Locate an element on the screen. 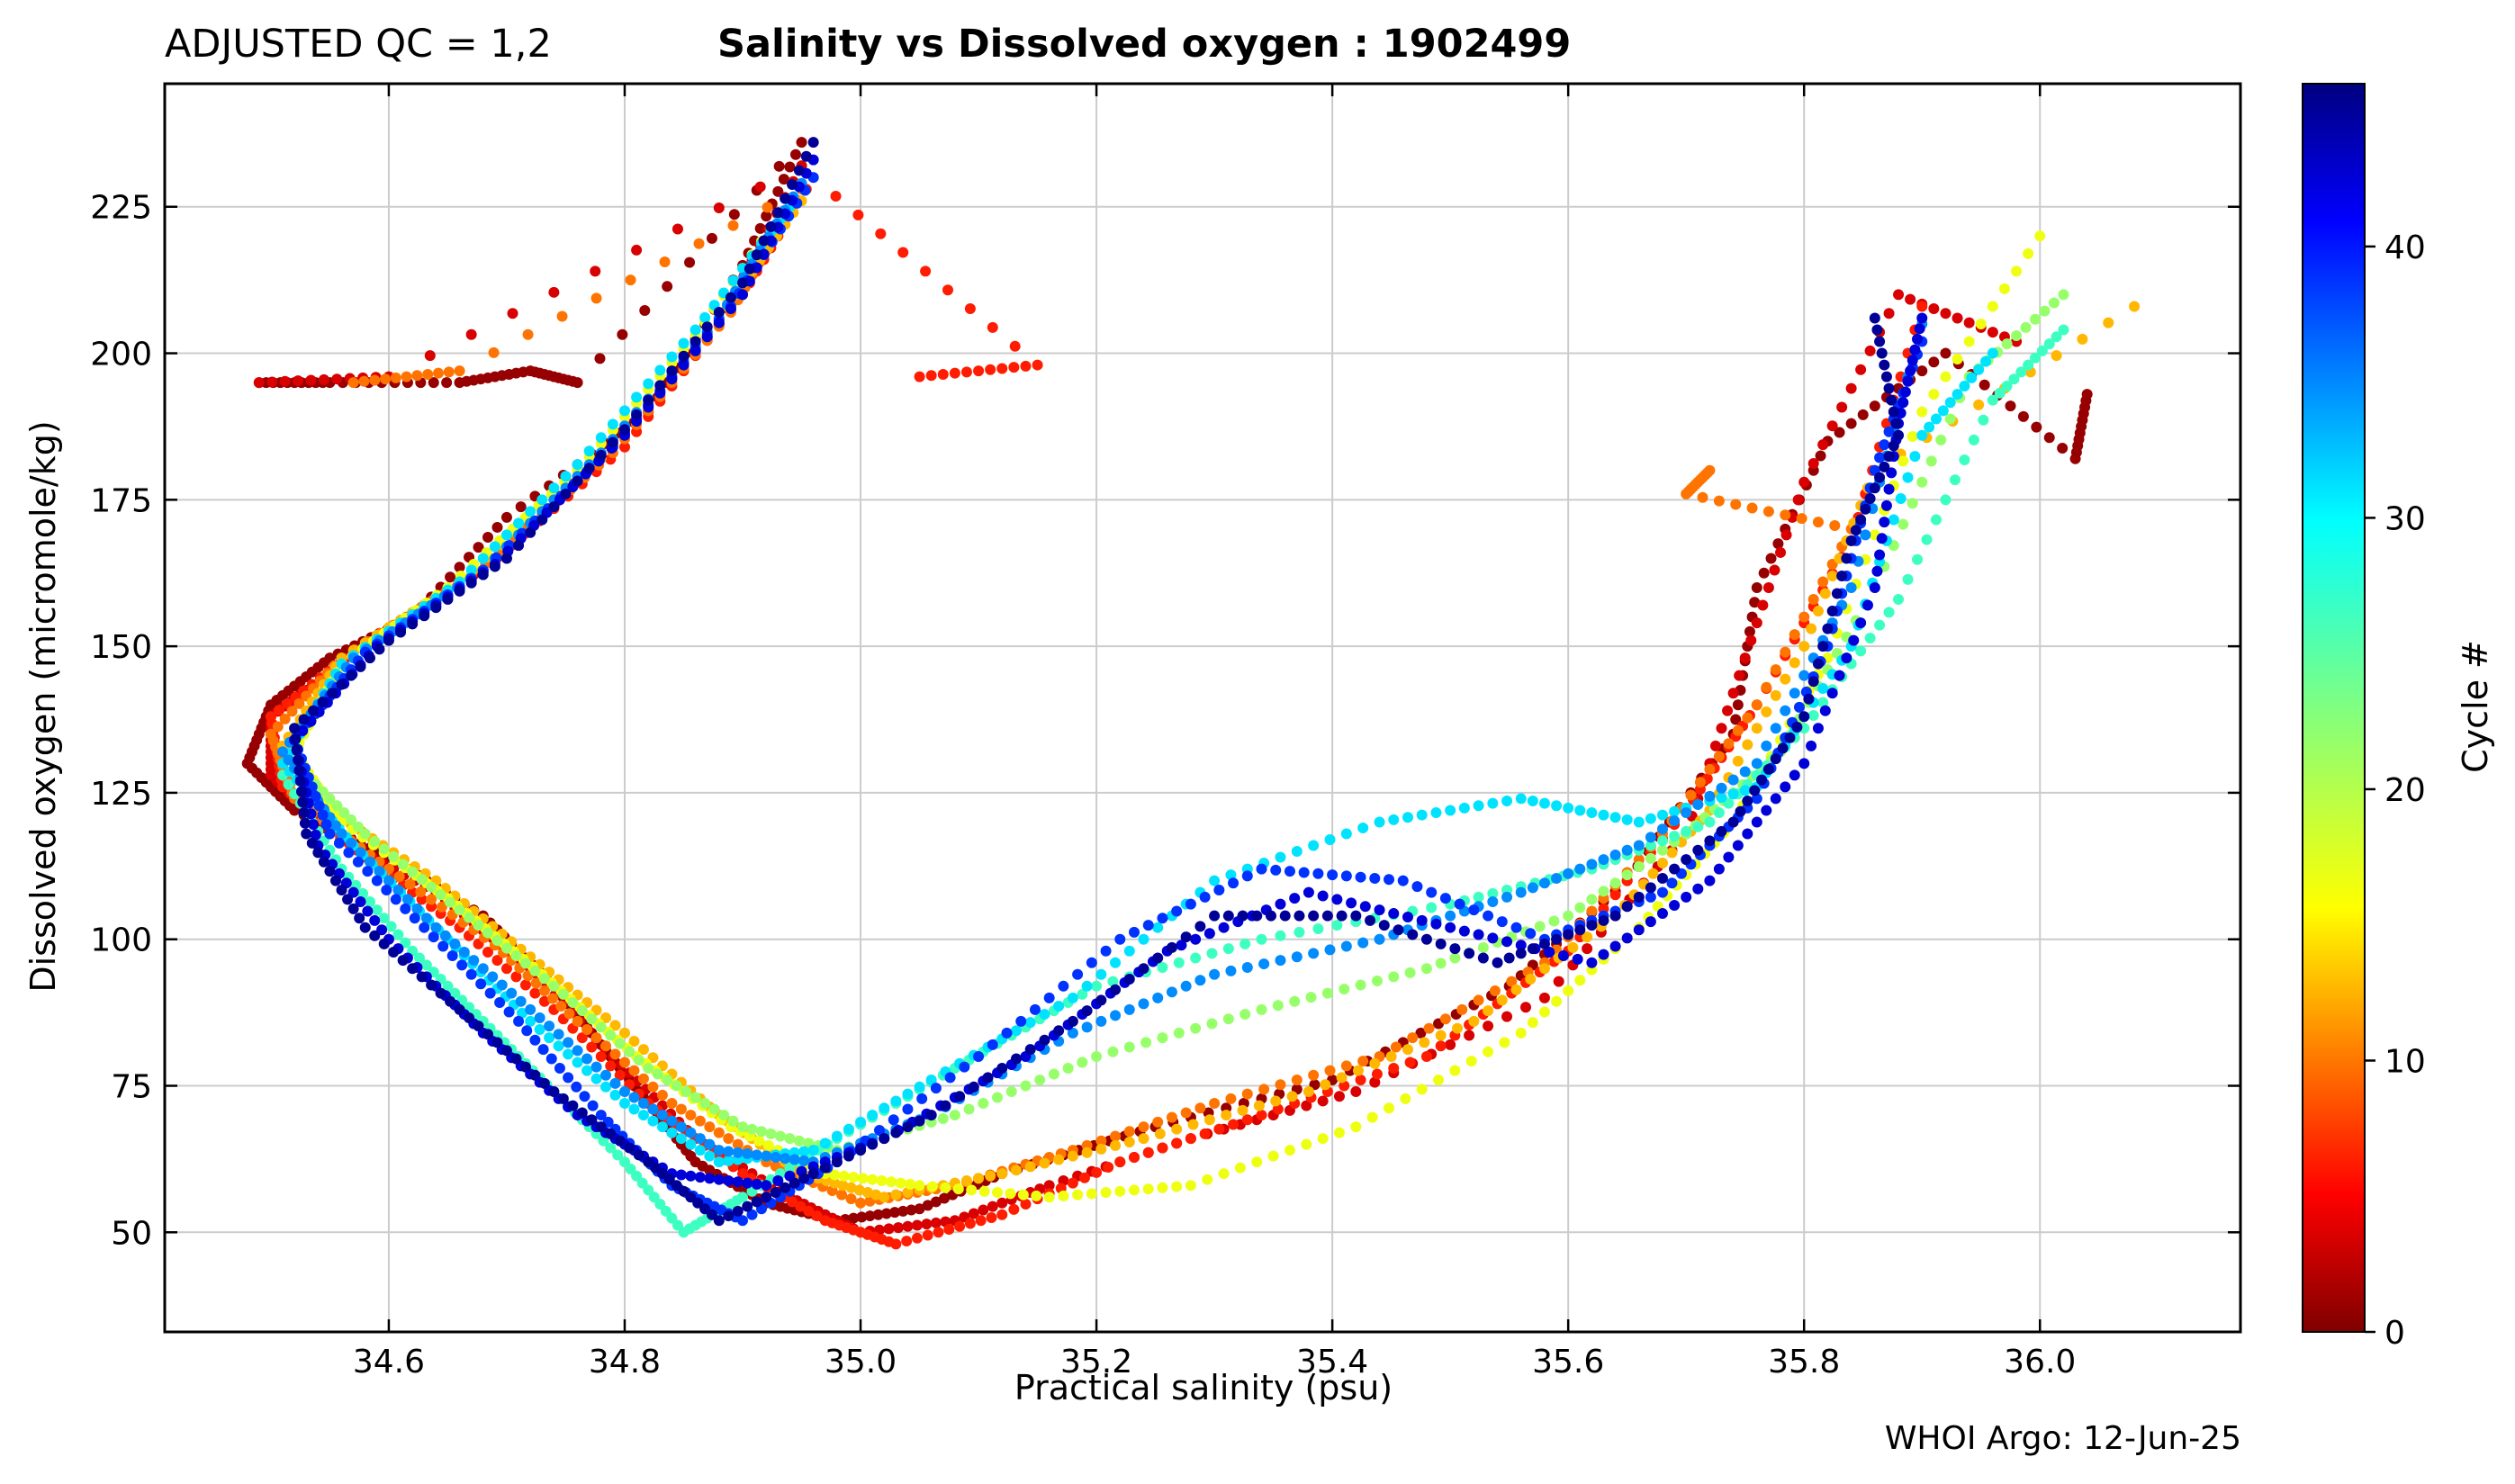 The width and height of the screenshot is (2515, 1484). y-axis-label: Dissolved oxygen (micromole/kg) is located at coordinates (43, 706).